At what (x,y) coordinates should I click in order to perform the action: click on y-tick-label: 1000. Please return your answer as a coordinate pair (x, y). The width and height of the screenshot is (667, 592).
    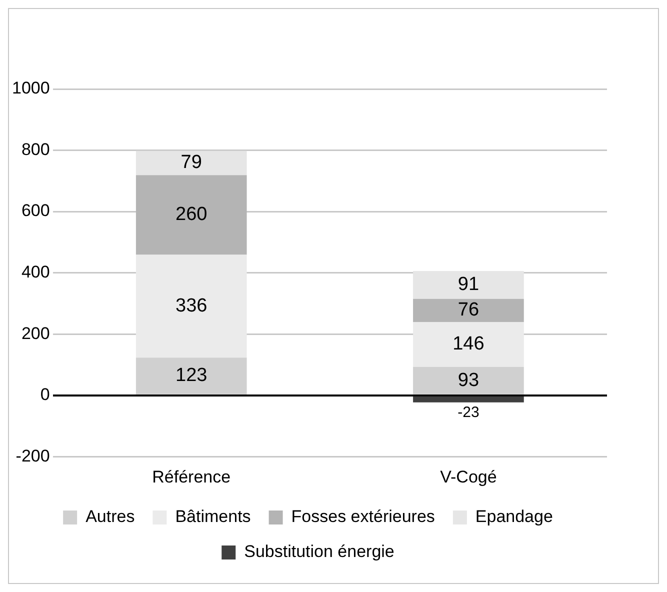
    Looking at the image, I should click on (31, 88).